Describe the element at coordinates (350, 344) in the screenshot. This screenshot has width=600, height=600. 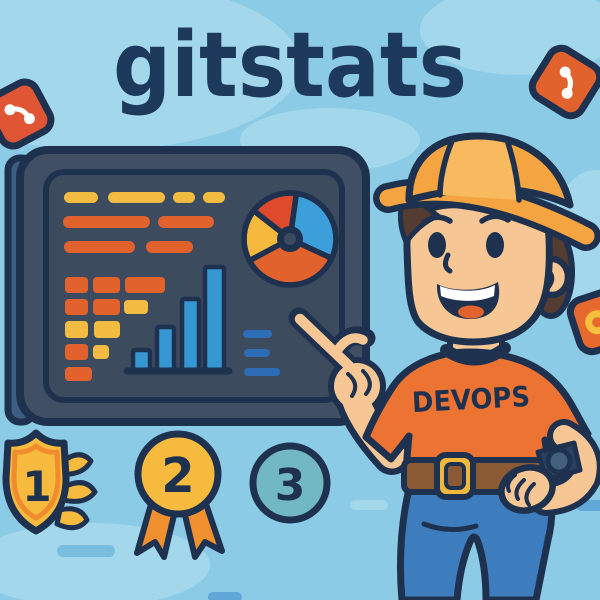
I see `thumb` at that location.